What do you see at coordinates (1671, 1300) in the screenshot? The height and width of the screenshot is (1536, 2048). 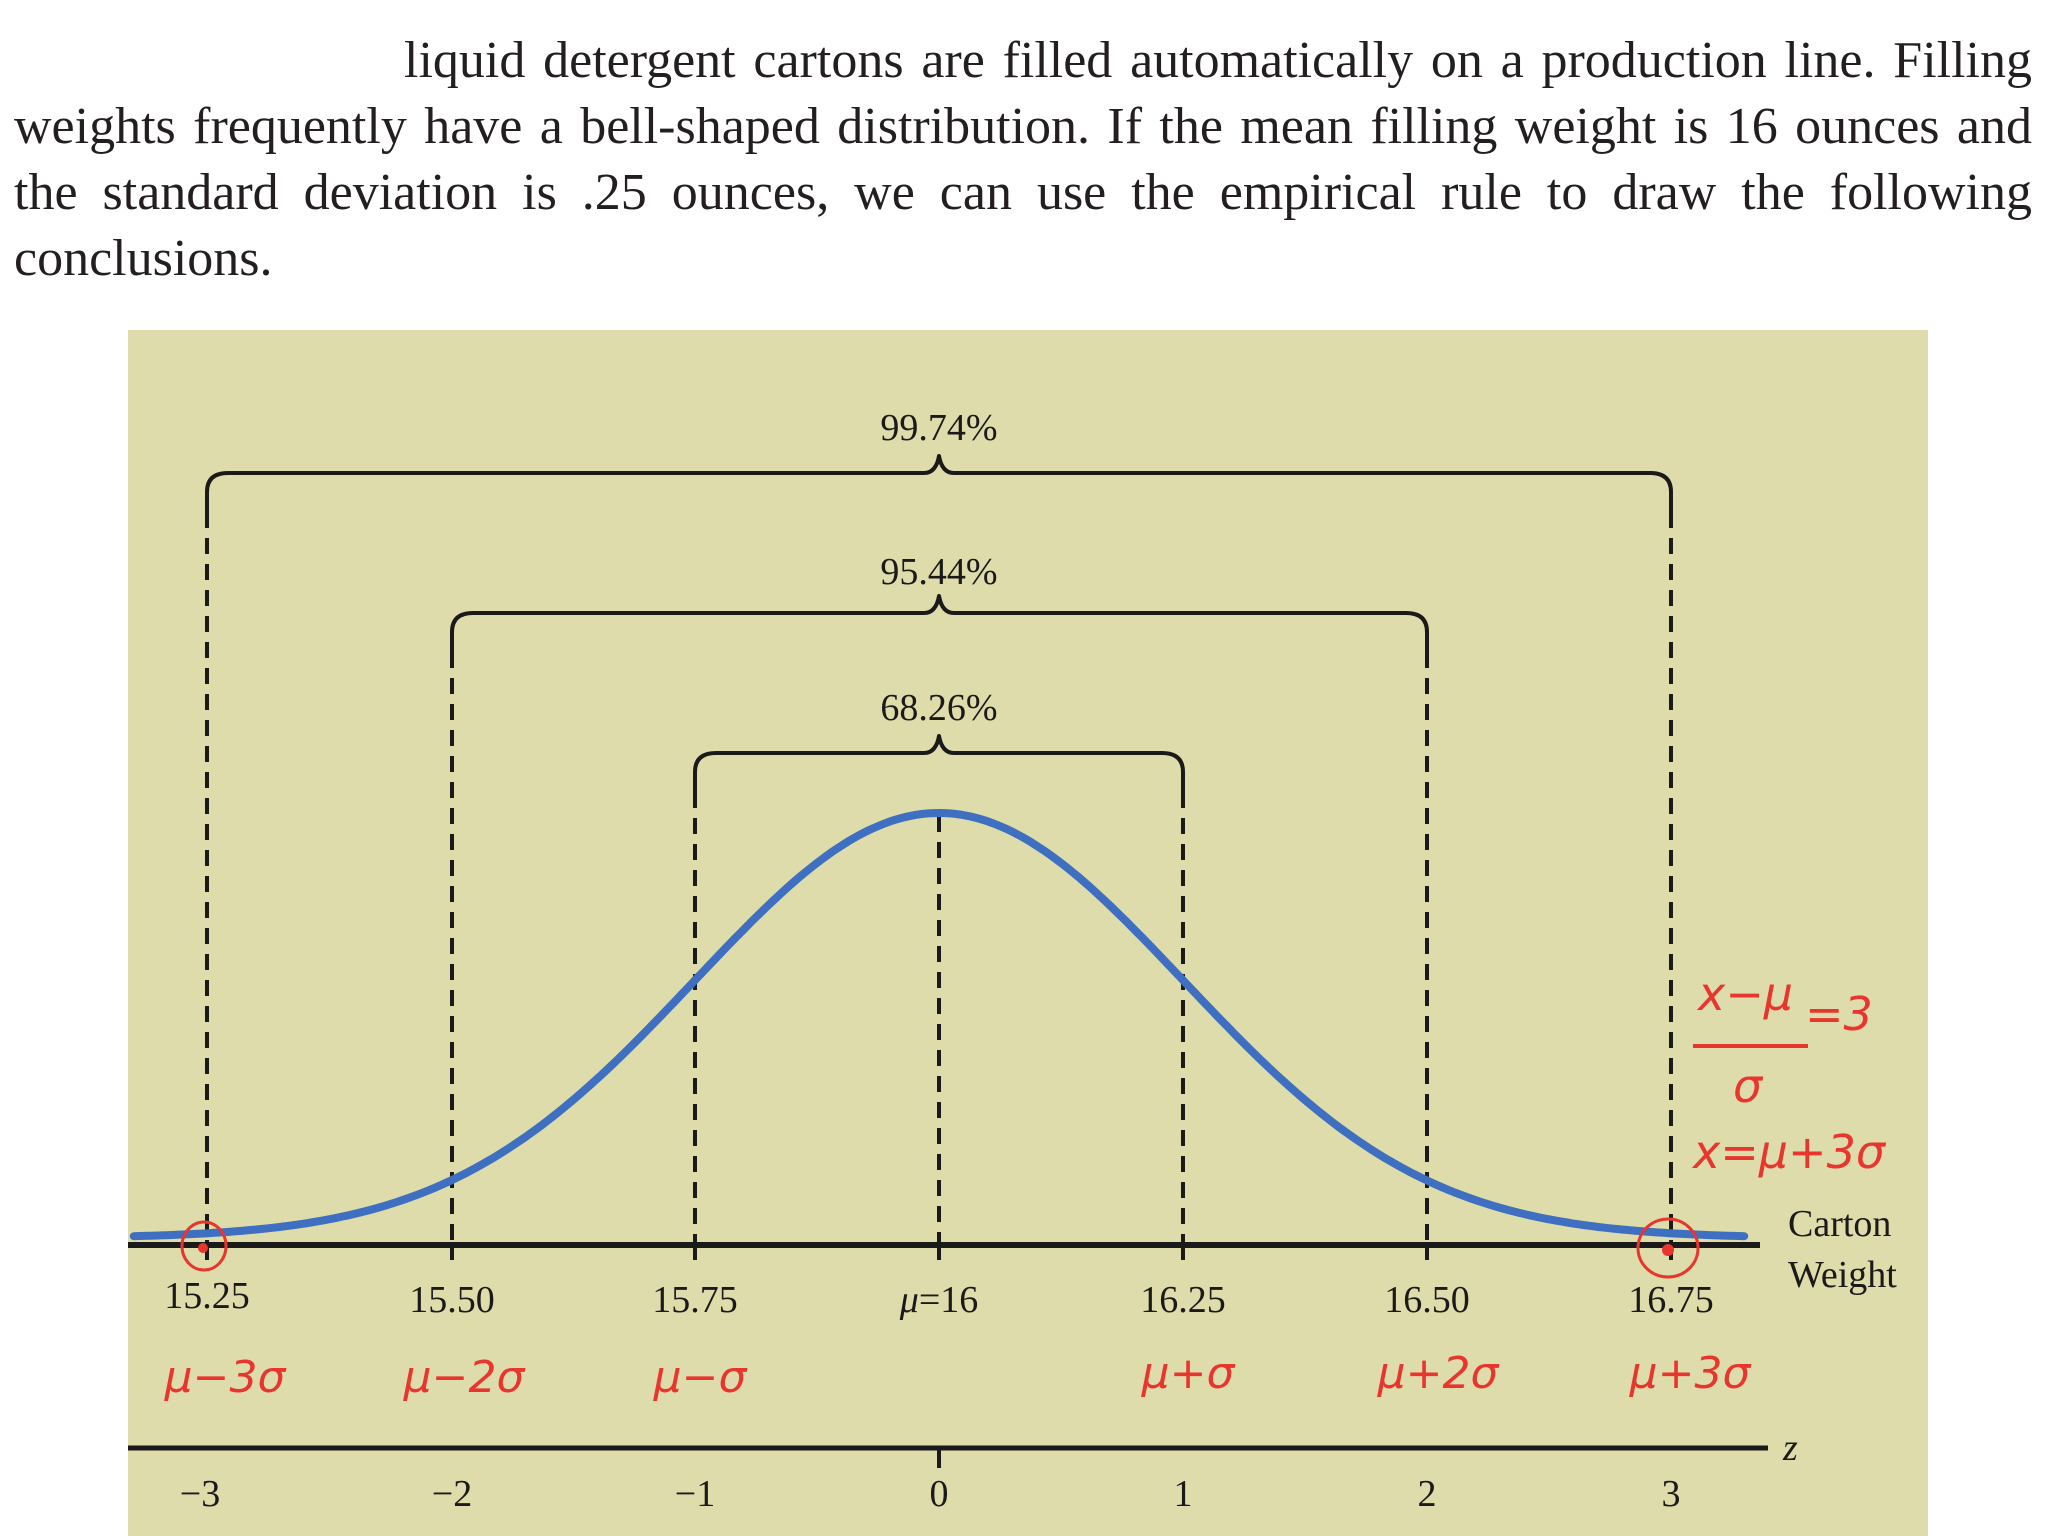 I see `weight-tick-label: 16.75` at bounding box center [1671, 1300].